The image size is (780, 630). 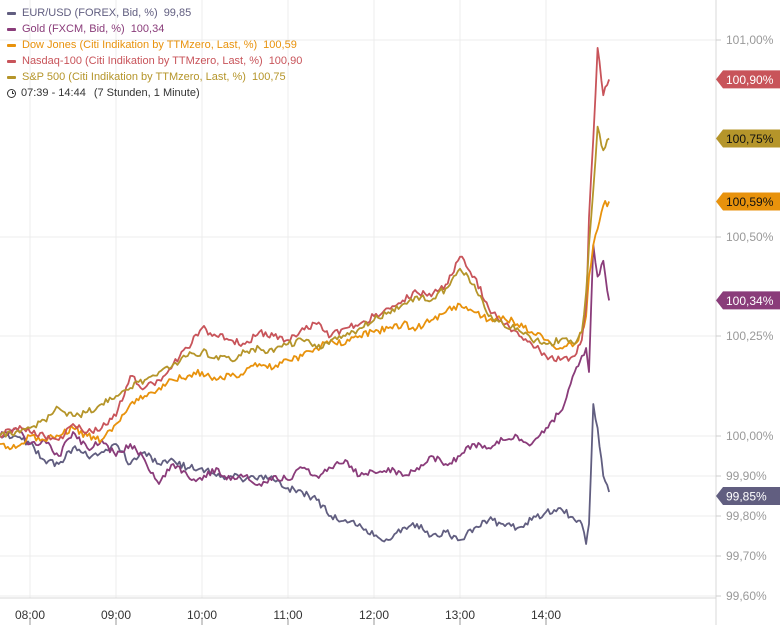 I want to click on x-tick-label: 11:00, so click(x=287, y=615).